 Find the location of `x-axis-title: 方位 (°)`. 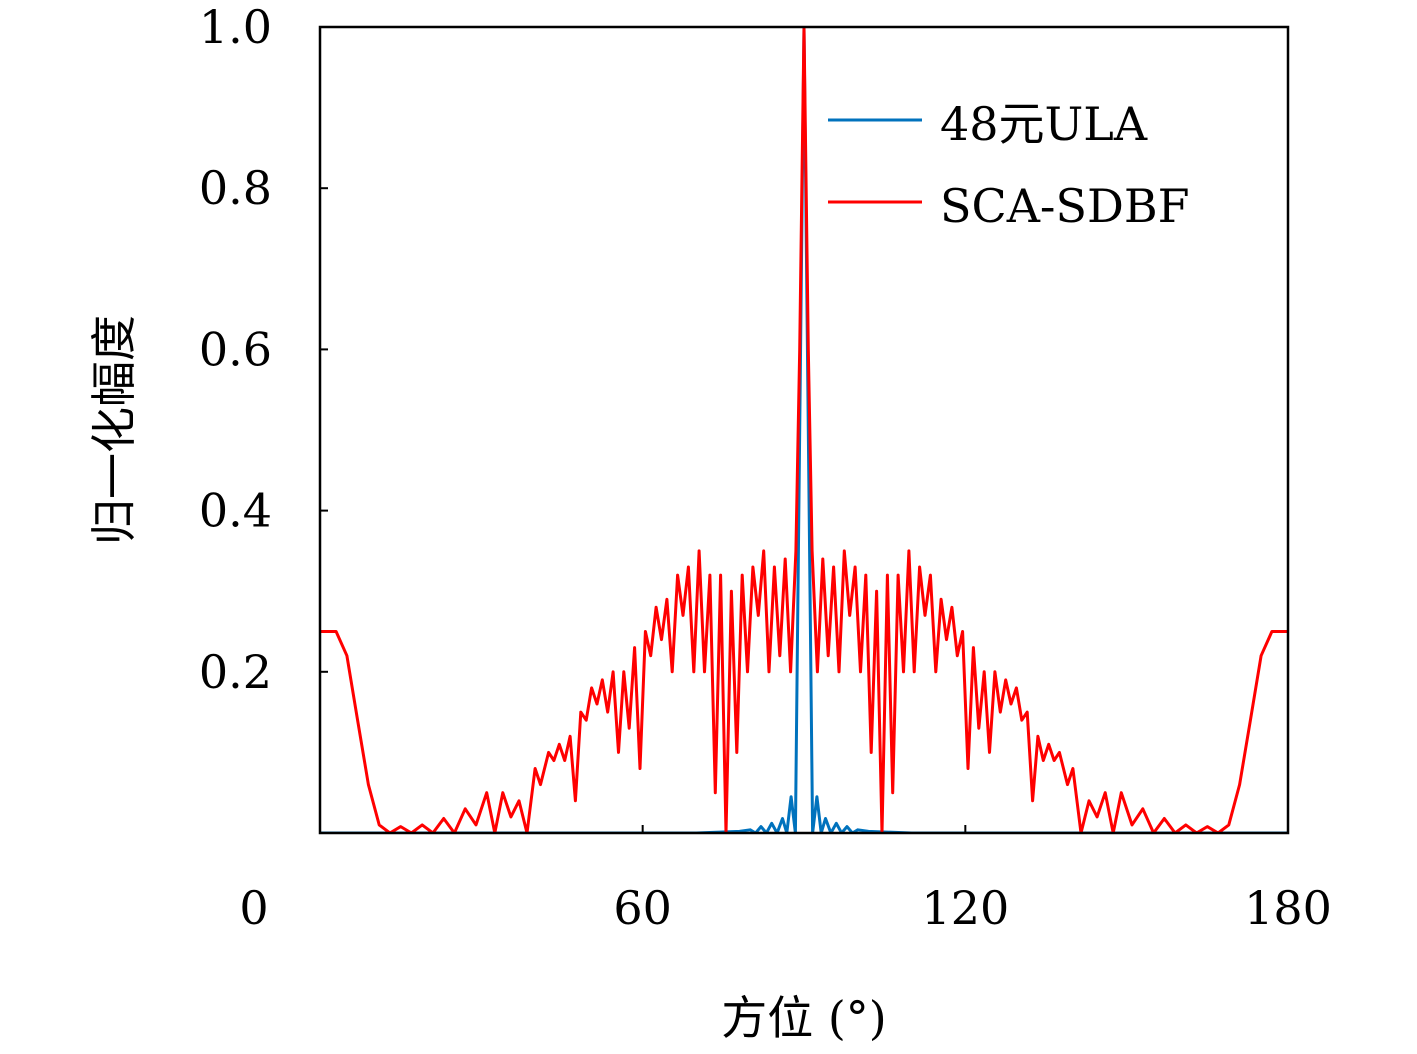

x-axis-title: 方位 (°) is located at coordinates (804, 1018).